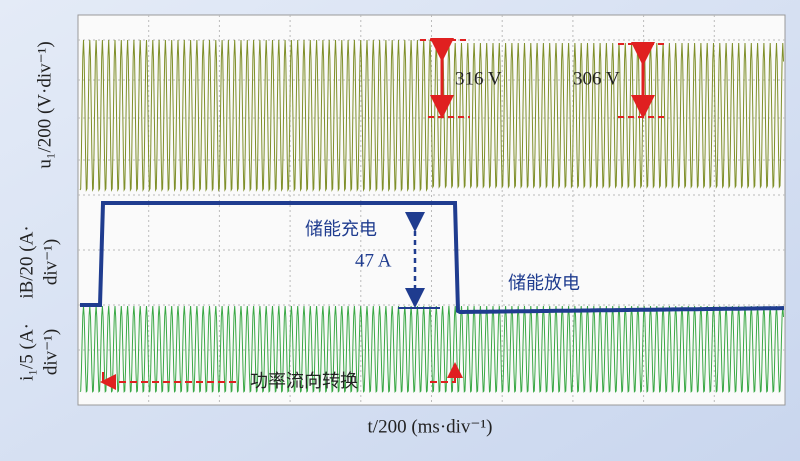 This screenshot has width=800, height=461. I want to click on annotation: 储能充电, so click(341, 229).